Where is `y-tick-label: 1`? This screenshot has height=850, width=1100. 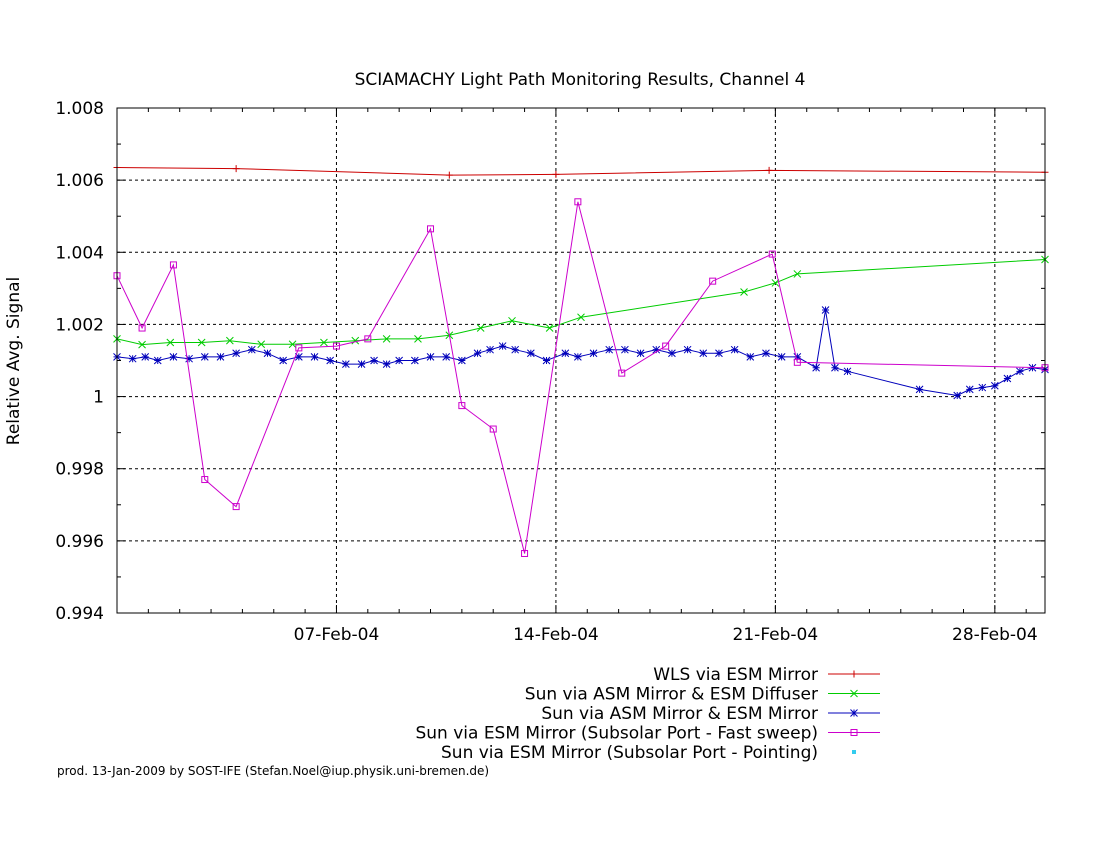
y-tick-label: 1 is located at coordinates (98, 398).